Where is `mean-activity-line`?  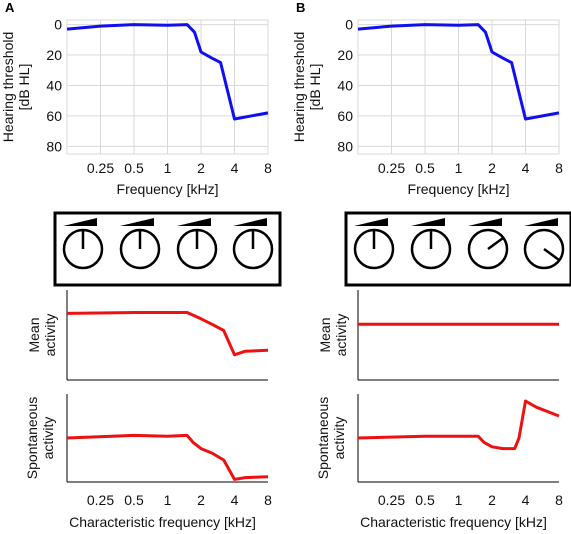
mean-activity-line is located at coordinates (167, 334).